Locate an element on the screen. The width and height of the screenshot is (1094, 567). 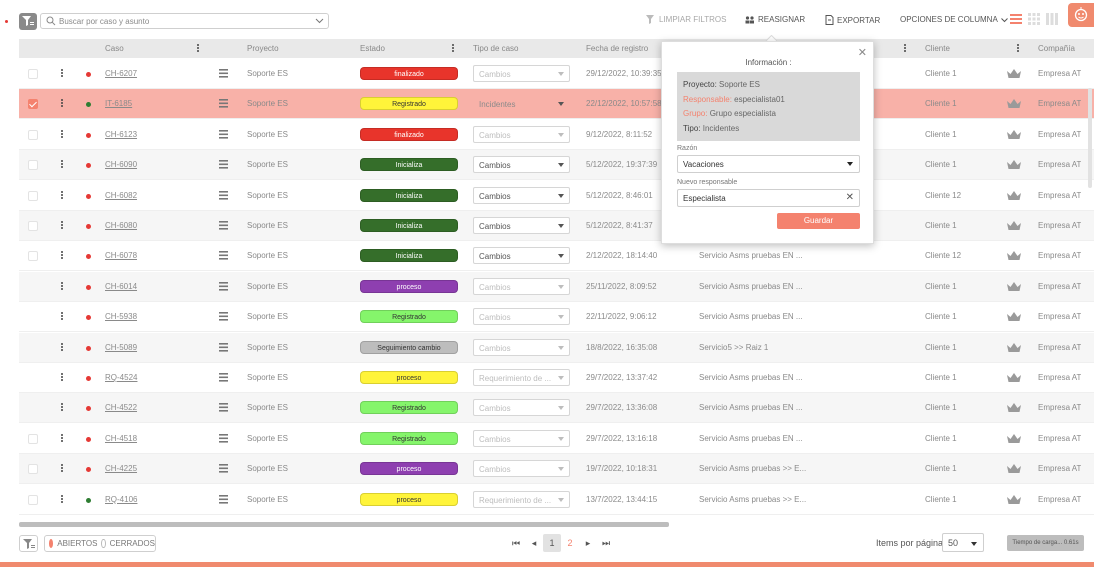
col-header-state: Estado is located at coordinates (372, 48).